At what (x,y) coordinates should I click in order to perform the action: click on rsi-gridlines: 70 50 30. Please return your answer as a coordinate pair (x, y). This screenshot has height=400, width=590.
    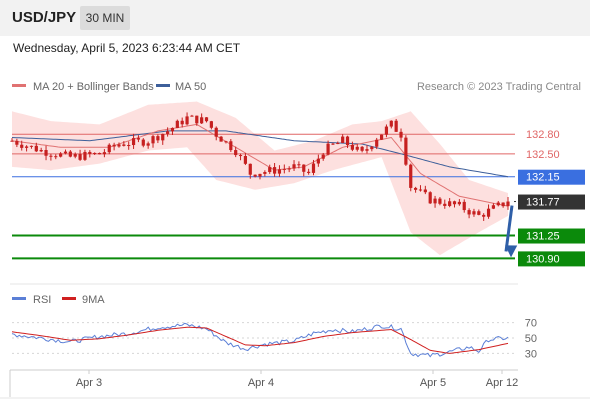
    Looking at the image, I should click on (274, 339).